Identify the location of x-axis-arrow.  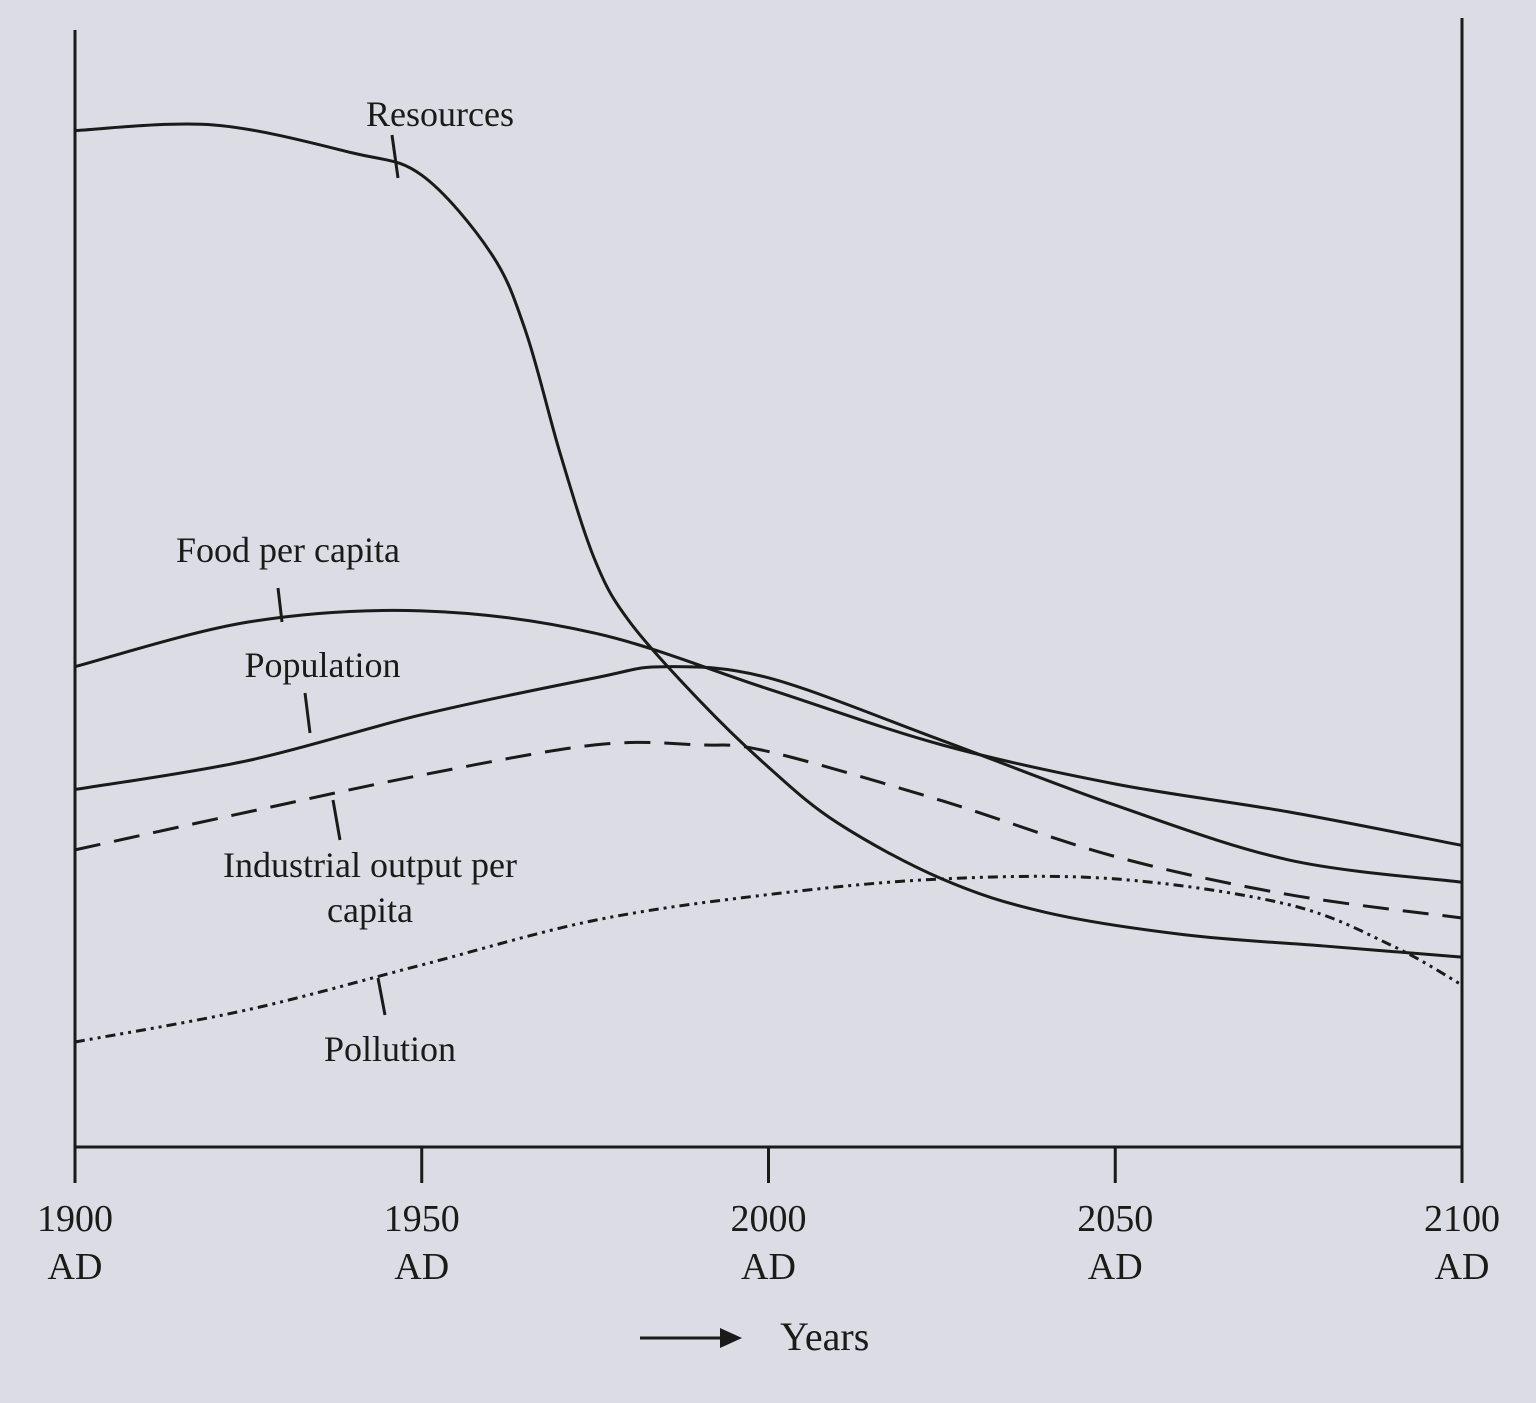
(691, 1338).